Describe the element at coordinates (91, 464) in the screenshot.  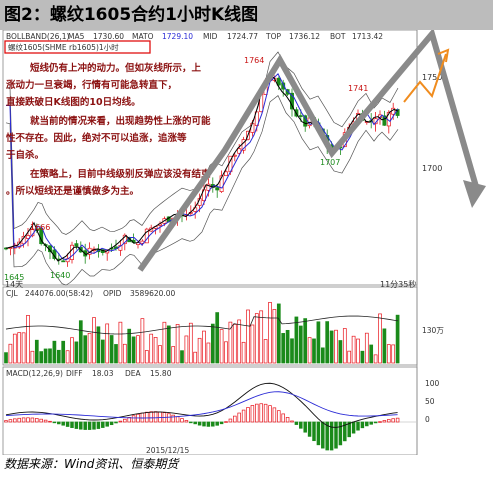
I see `data-source: 数据来源：Wind资讯、恒泰期货` at that location.